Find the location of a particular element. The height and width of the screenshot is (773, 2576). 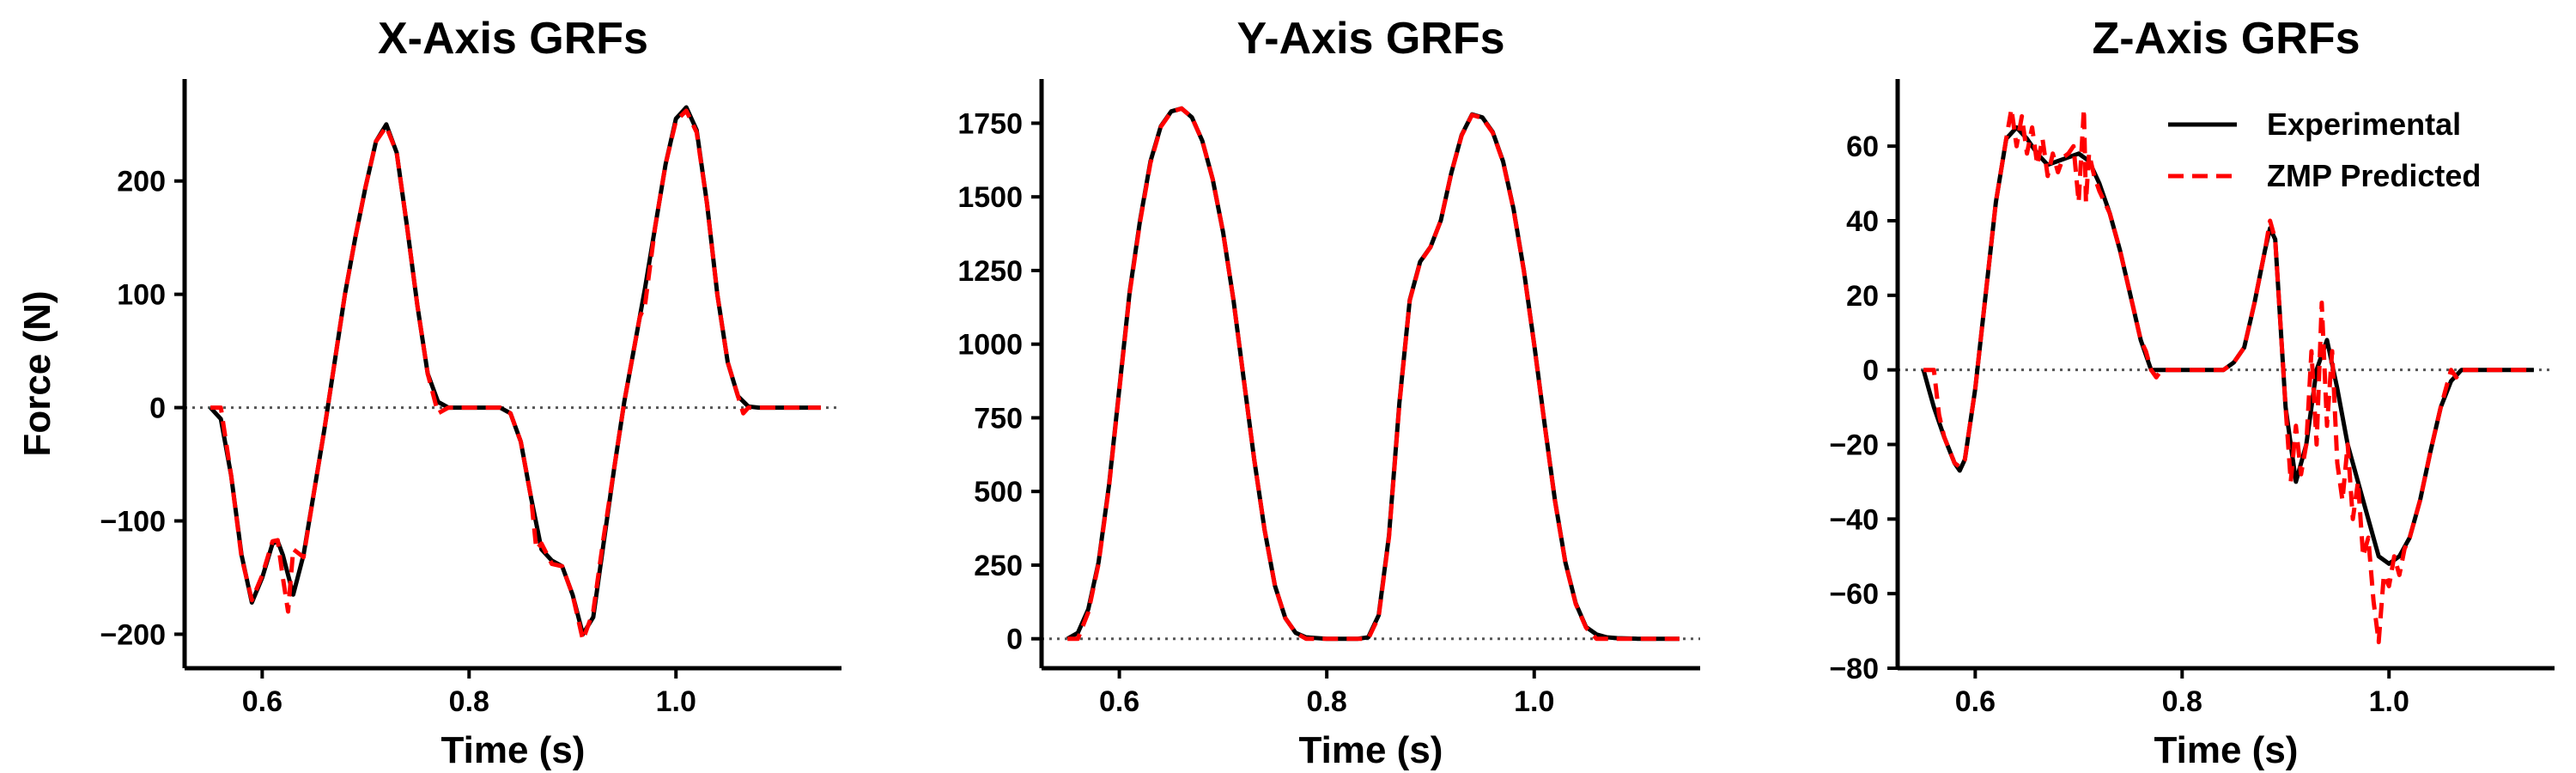

y-tick-label: −60 is located at coordinates (1854, 594).